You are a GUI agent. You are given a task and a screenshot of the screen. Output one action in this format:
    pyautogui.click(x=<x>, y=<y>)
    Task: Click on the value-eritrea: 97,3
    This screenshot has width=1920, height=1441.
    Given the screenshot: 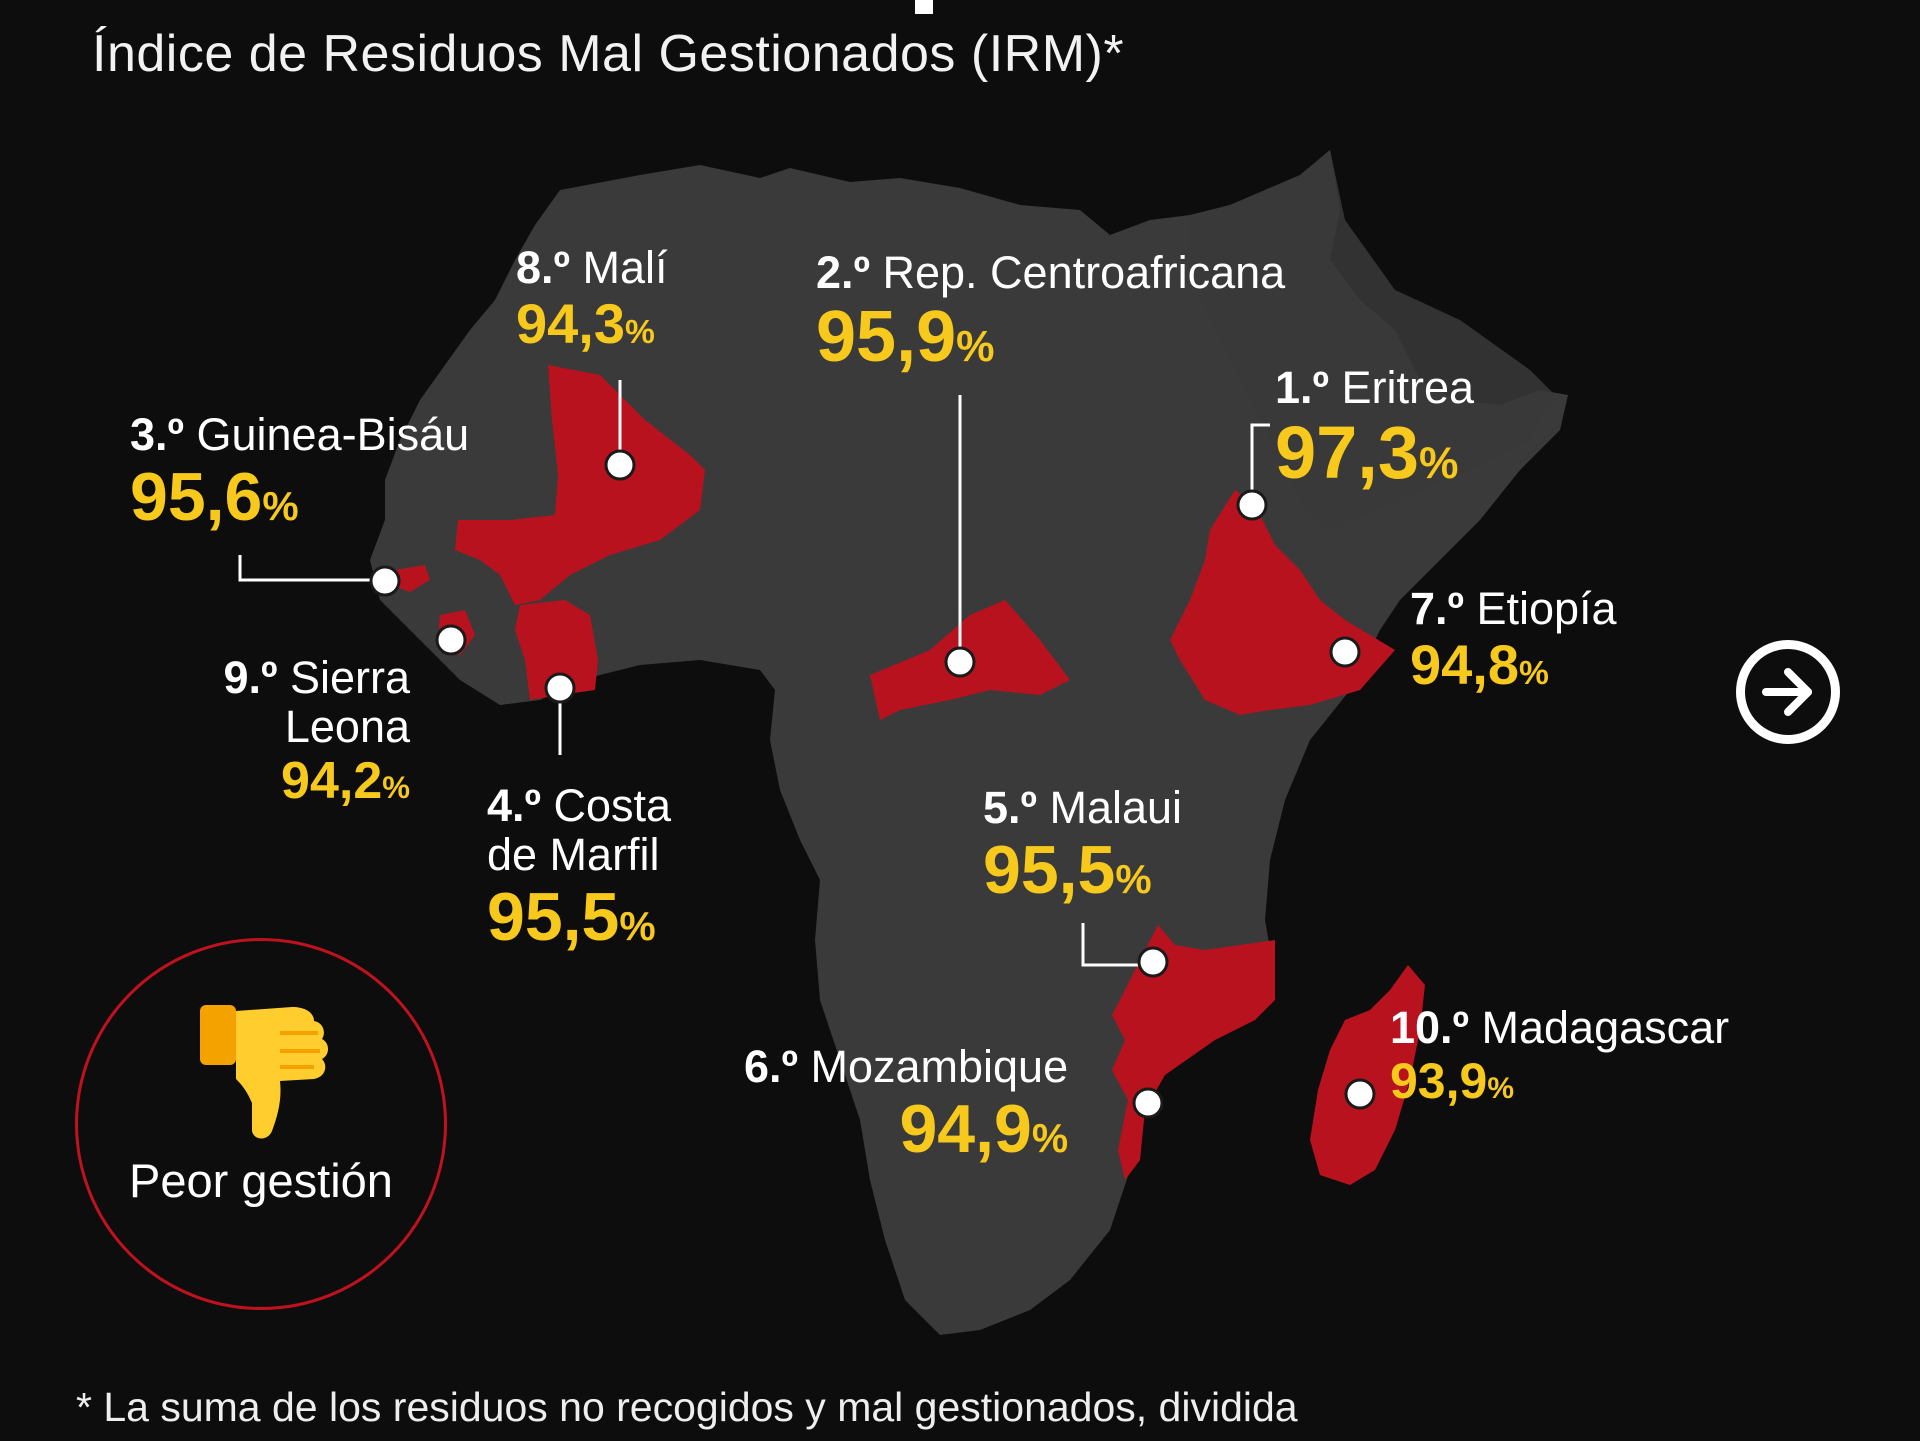 What is the action you would take?
    pyautogui.click(x=1347, y=452)
    